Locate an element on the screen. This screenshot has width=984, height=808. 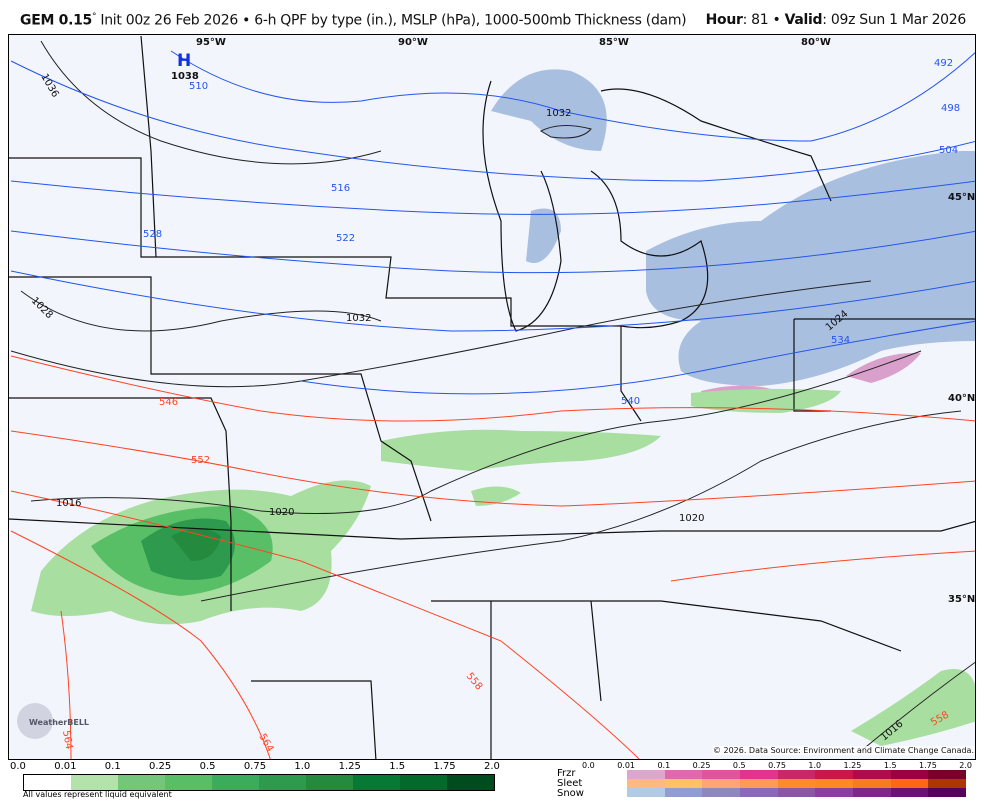
tick: 0.1 is located at coordinates (664, 765).